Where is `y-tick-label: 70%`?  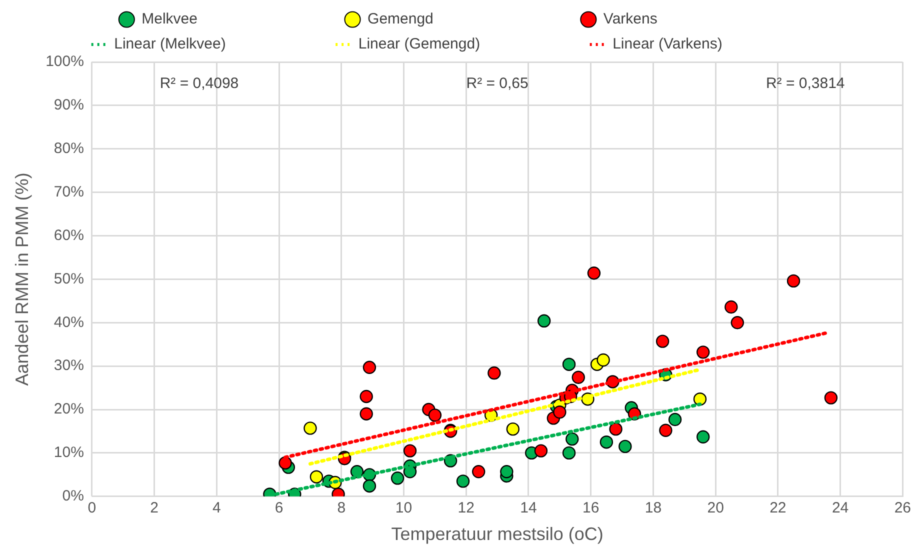
y-tick-label: 70% is located at coordinates (69, 191).